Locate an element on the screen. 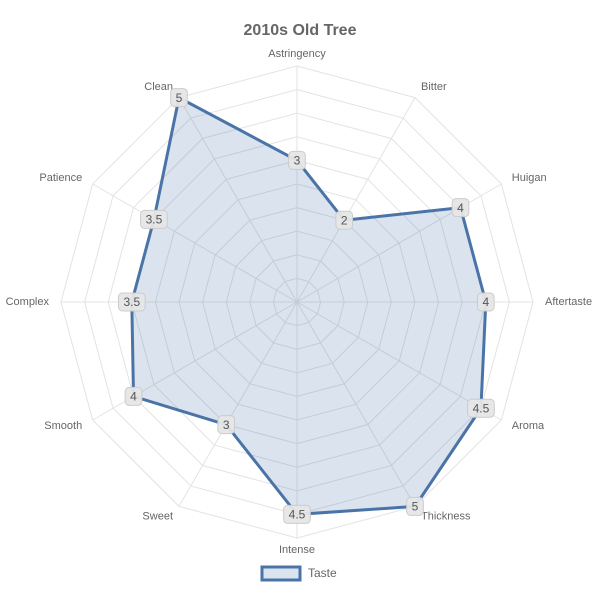 The width and height of the screenshot is (600, 605). value-label-text: 2 is located at coordinates (344, 220).